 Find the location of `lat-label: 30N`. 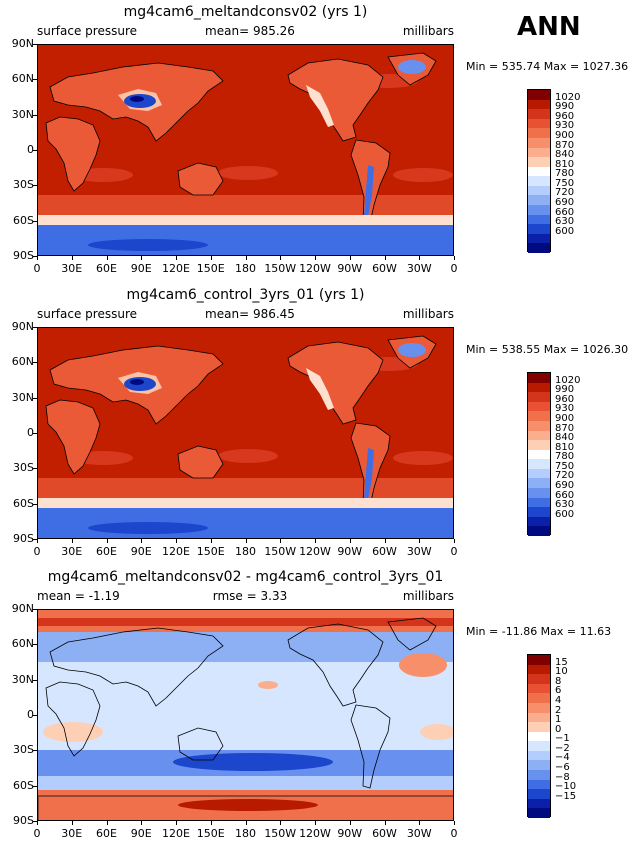

lat-label: 30N is located at coordinates (22, 397).